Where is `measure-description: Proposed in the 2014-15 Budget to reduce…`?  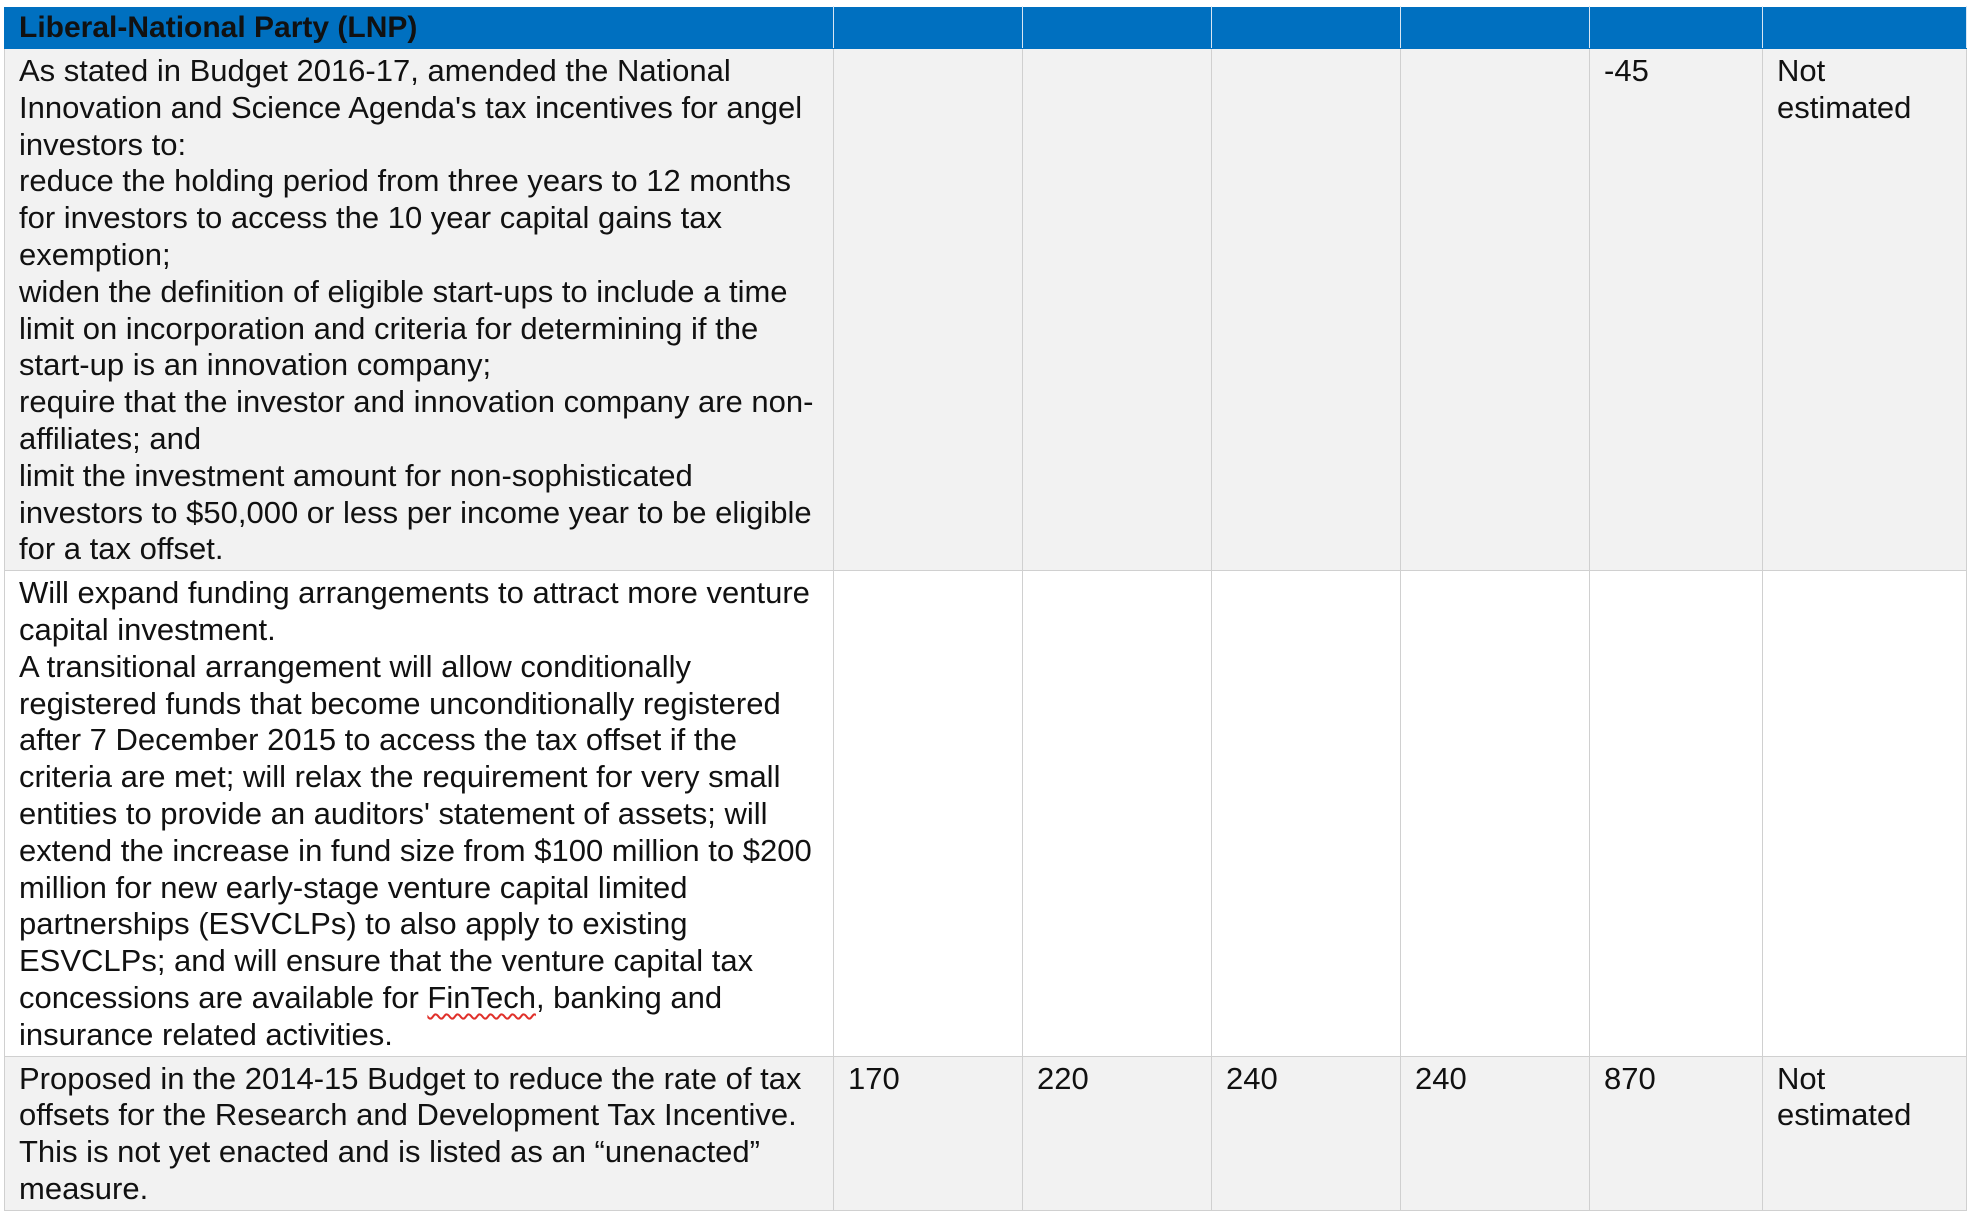
measure-description: Proposed in the 2014-15 Budget to reduce… is located at coordinates (419, 1133).